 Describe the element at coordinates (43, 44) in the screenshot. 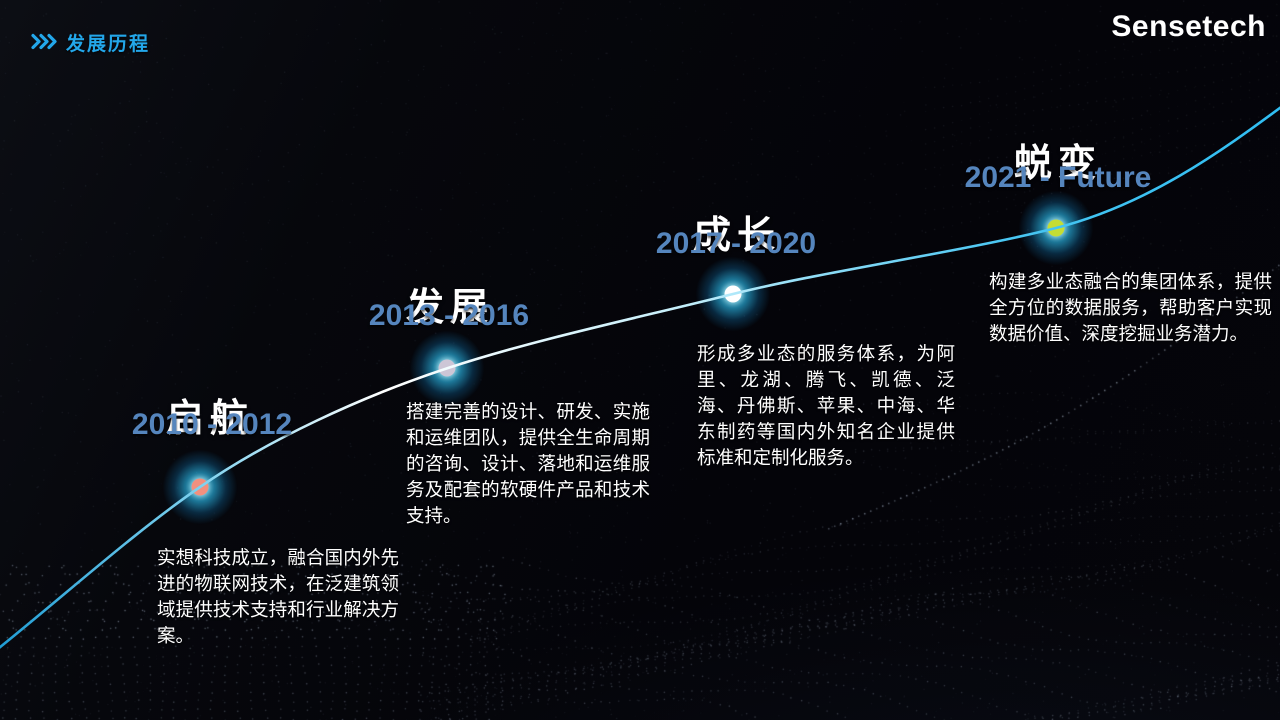

I see `triple-chevron-right-icon` at that location.